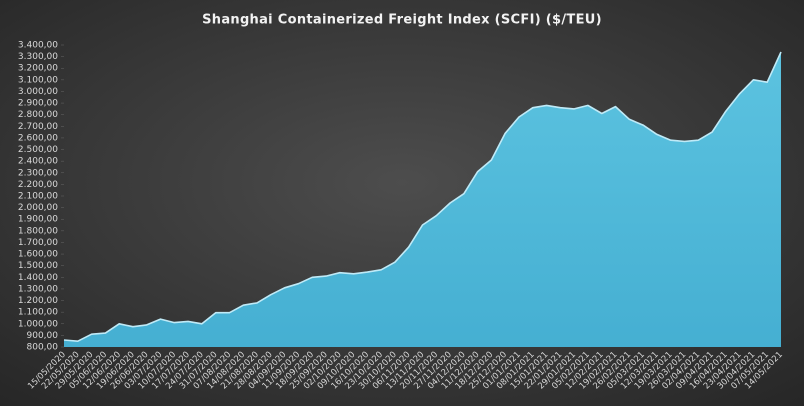 The height and width of the screenshot is (406, 804). Describe the element at coordinates (38, 80) in the screenshot. I see `y-tick-label: 3.100,00` at that location.